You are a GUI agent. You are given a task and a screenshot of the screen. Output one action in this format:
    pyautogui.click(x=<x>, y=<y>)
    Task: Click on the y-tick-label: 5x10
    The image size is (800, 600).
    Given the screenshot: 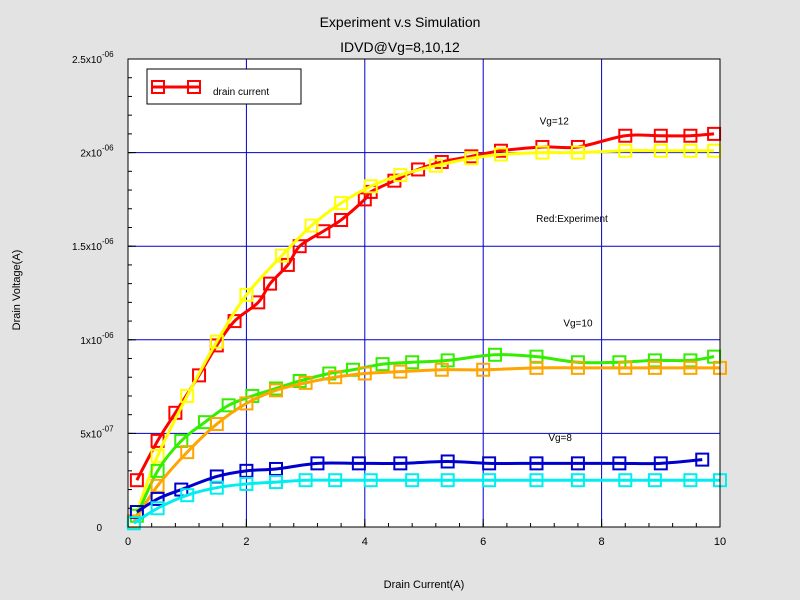 What is the action you would take?
    pyautogui.click(x=91, y=434)
    